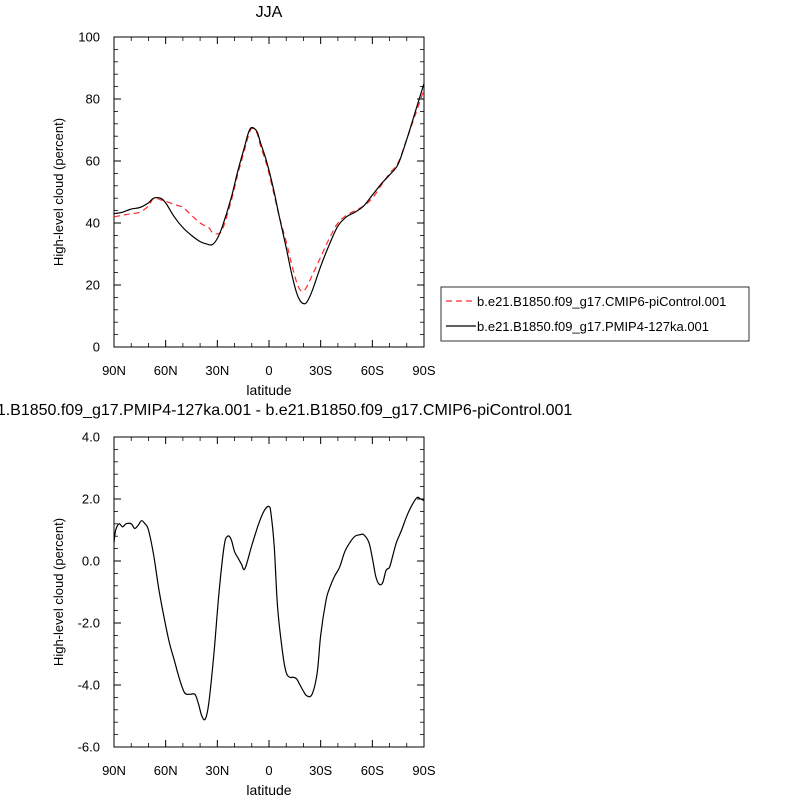  What do you see at coordinates (93, 99) in the screenshot?
I see `top-y-tick-label: 80` at bounding box center [93, 99].